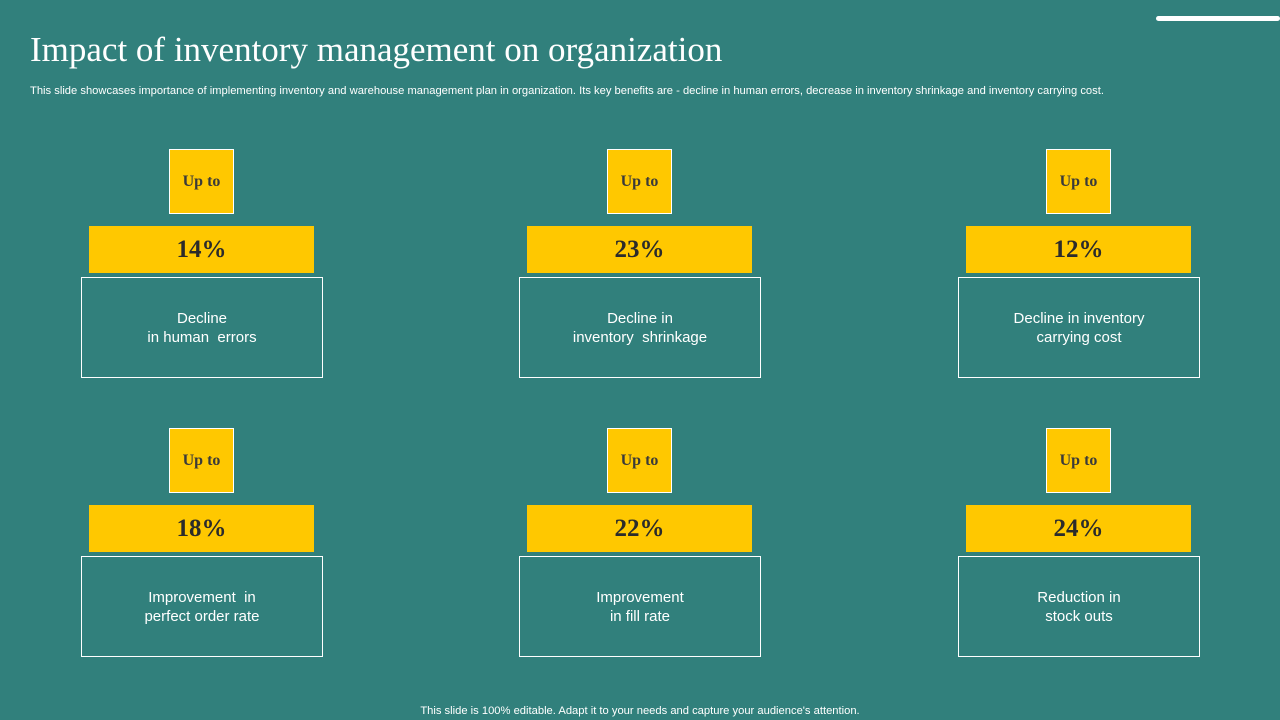 This screenshot has height=720, width=1280. What do you see at coordinates (202, 318) in the screenshot?
I see `description-line-1: Decline` at bounding box center [202, 318].